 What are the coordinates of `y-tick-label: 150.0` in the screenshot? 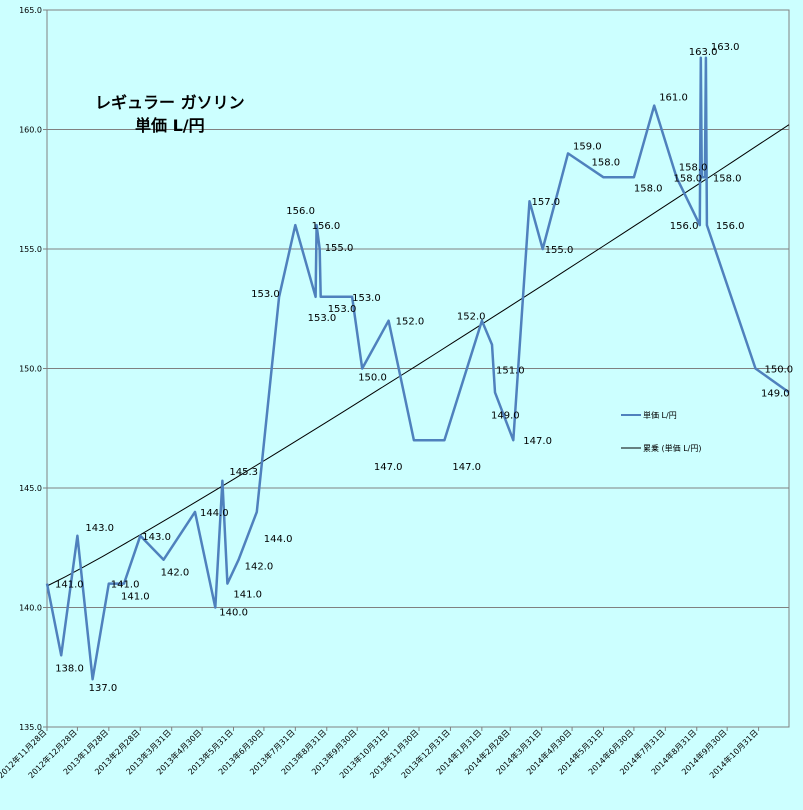 It's located at (30, 369).